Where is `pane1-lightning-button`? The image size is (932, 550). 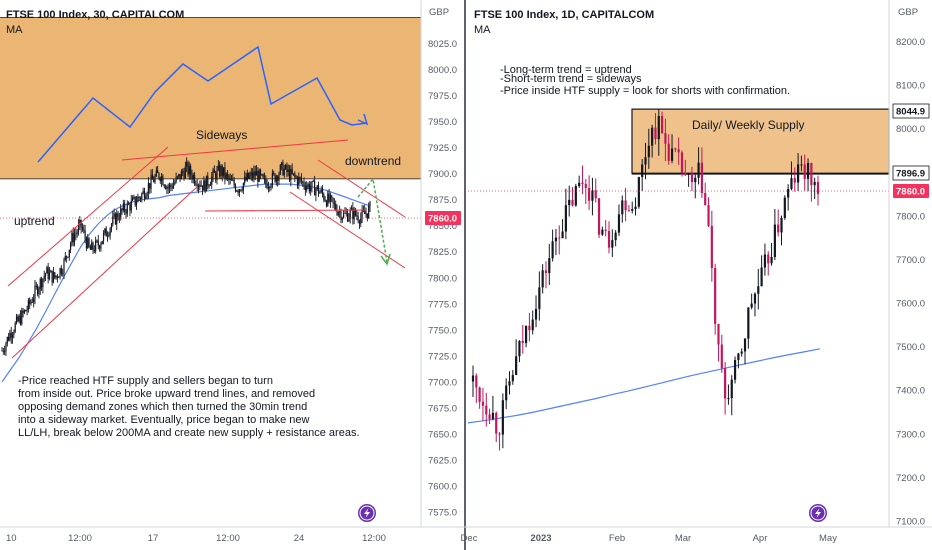 pane1-lightning-button is located at coordinates (367, 513).